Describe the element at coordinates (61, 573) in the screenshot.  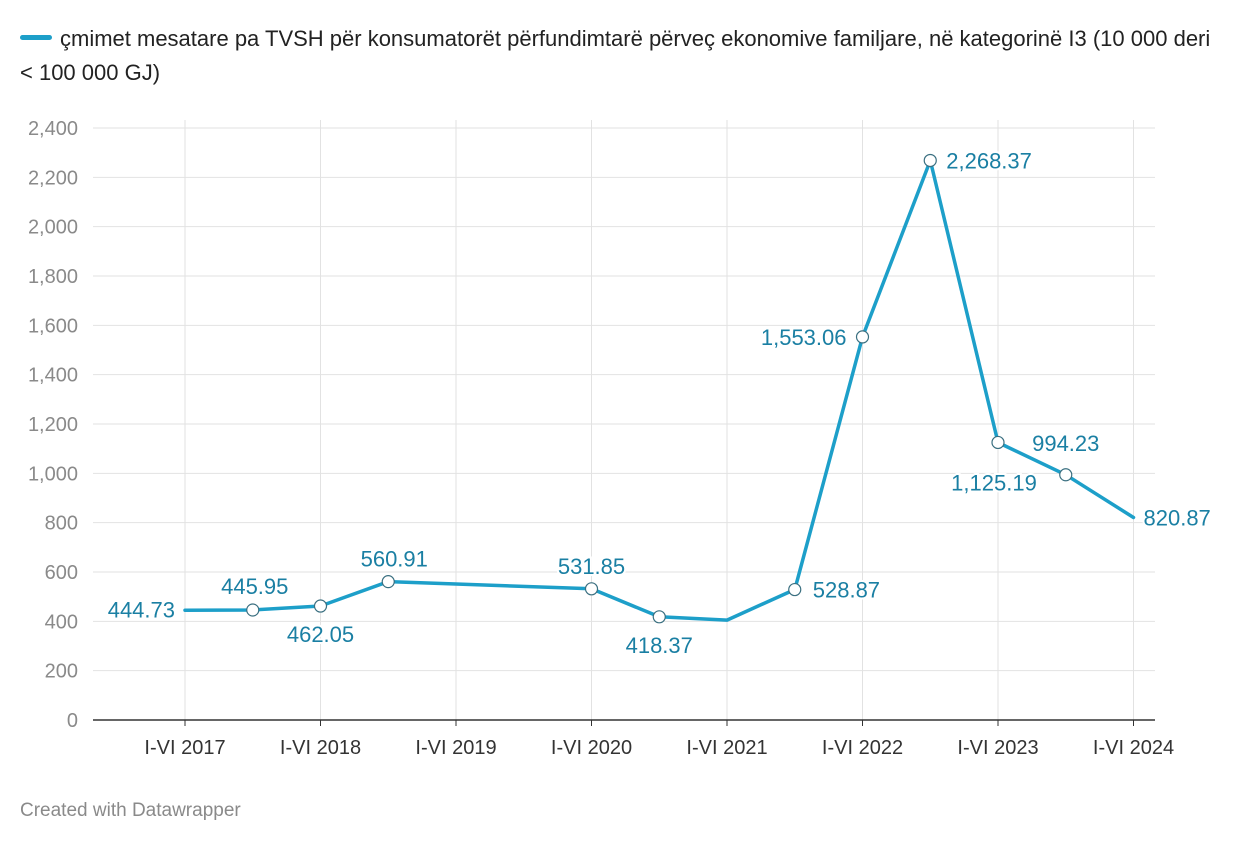
I see `y-tick-label: 600` at that location.